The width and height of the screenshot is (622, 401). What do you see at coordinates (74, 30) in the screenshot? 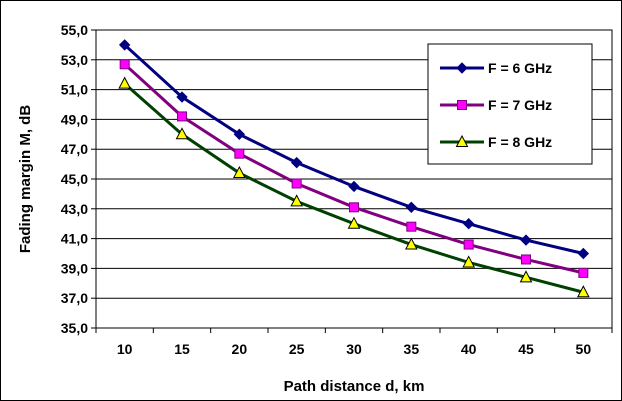
I see `y-tick-label: 55,0` at bounding box center [74, 30].